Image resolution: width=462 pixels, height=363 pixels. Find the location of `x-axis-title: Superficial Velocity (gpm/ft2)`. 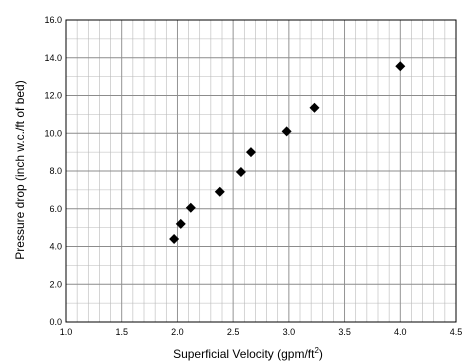

x-axis-title: Superficial Velocity (gpm/ft2) is located at coordinates (248, 353).